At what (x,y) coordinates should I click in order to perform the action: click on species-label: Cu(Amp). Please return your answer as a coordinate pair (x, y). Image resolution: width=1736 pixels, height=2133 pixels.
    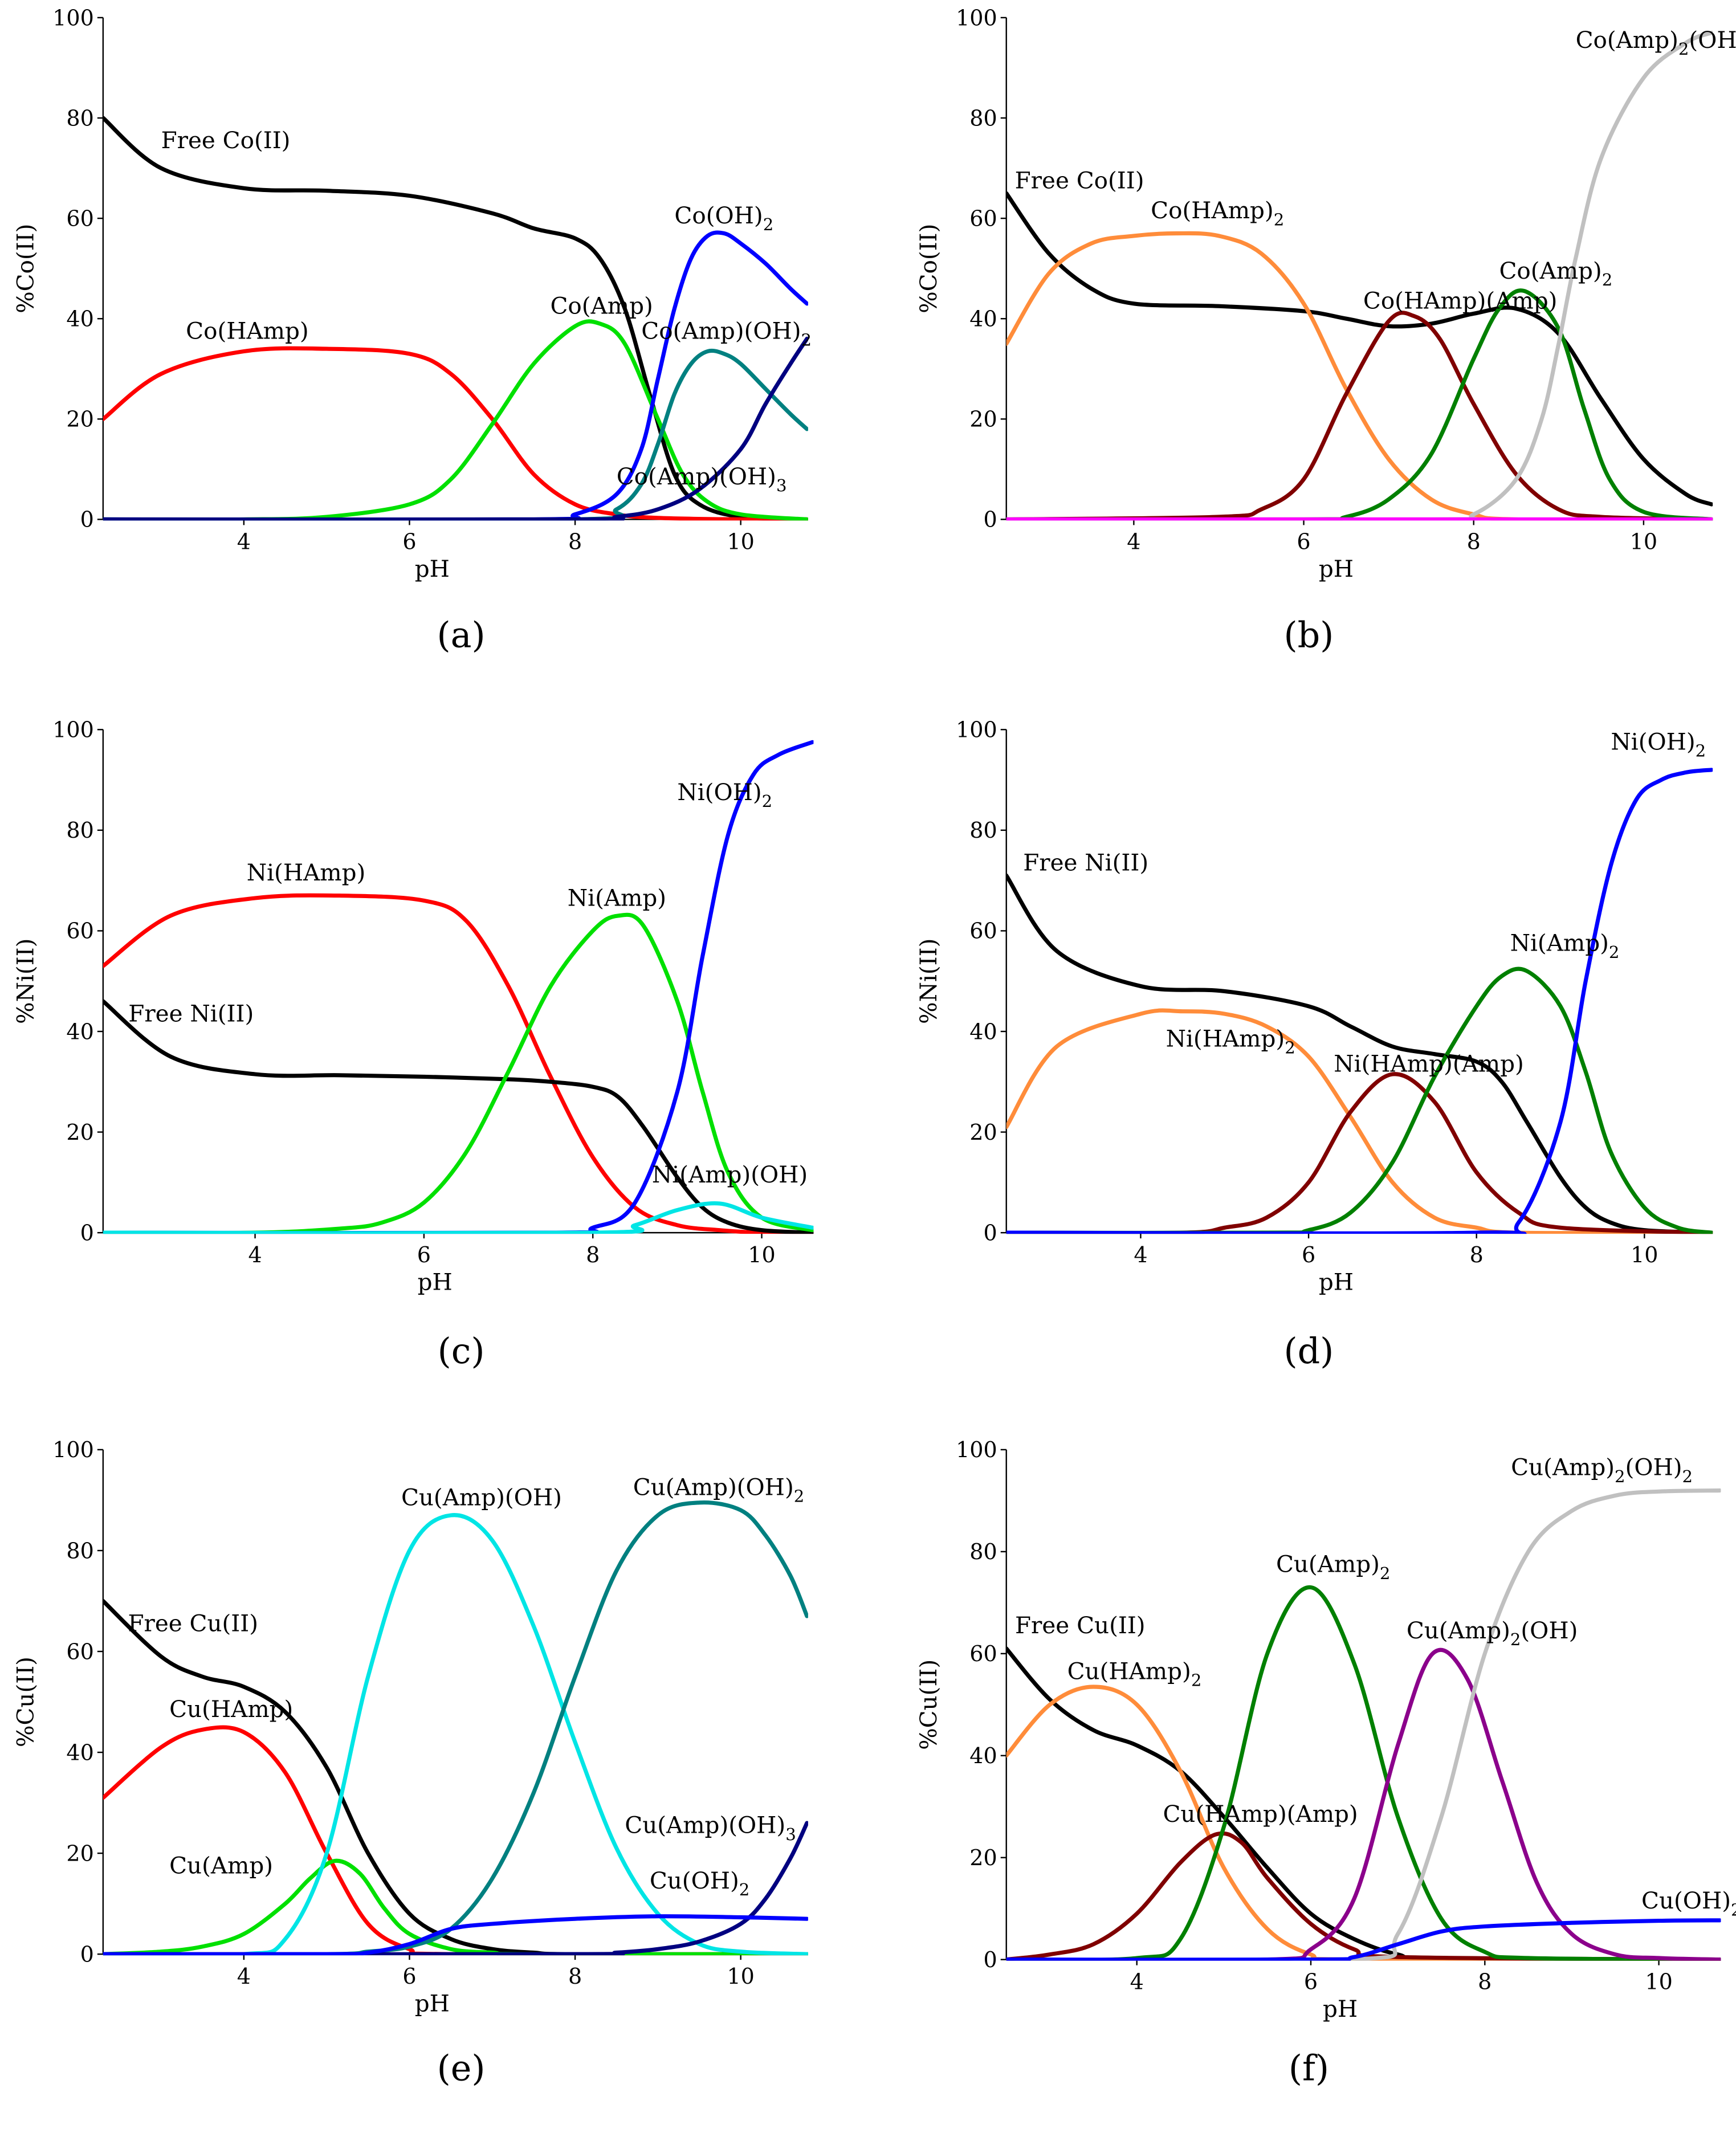
    Looking at the image, I should click on (221, 1865).